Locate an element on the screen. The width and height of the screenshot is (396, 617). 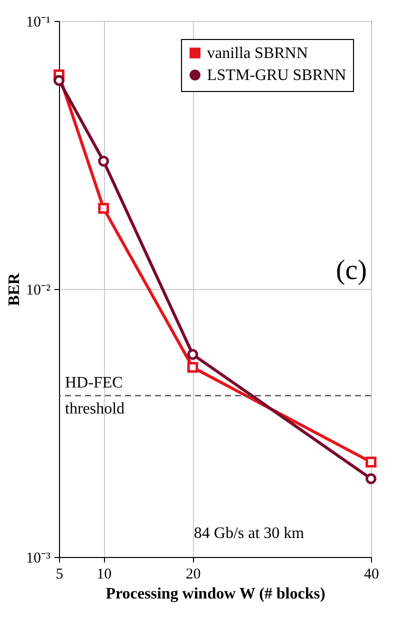
x-axis-title: Processing window W (# blocks) is located at coordinates (216, 594).